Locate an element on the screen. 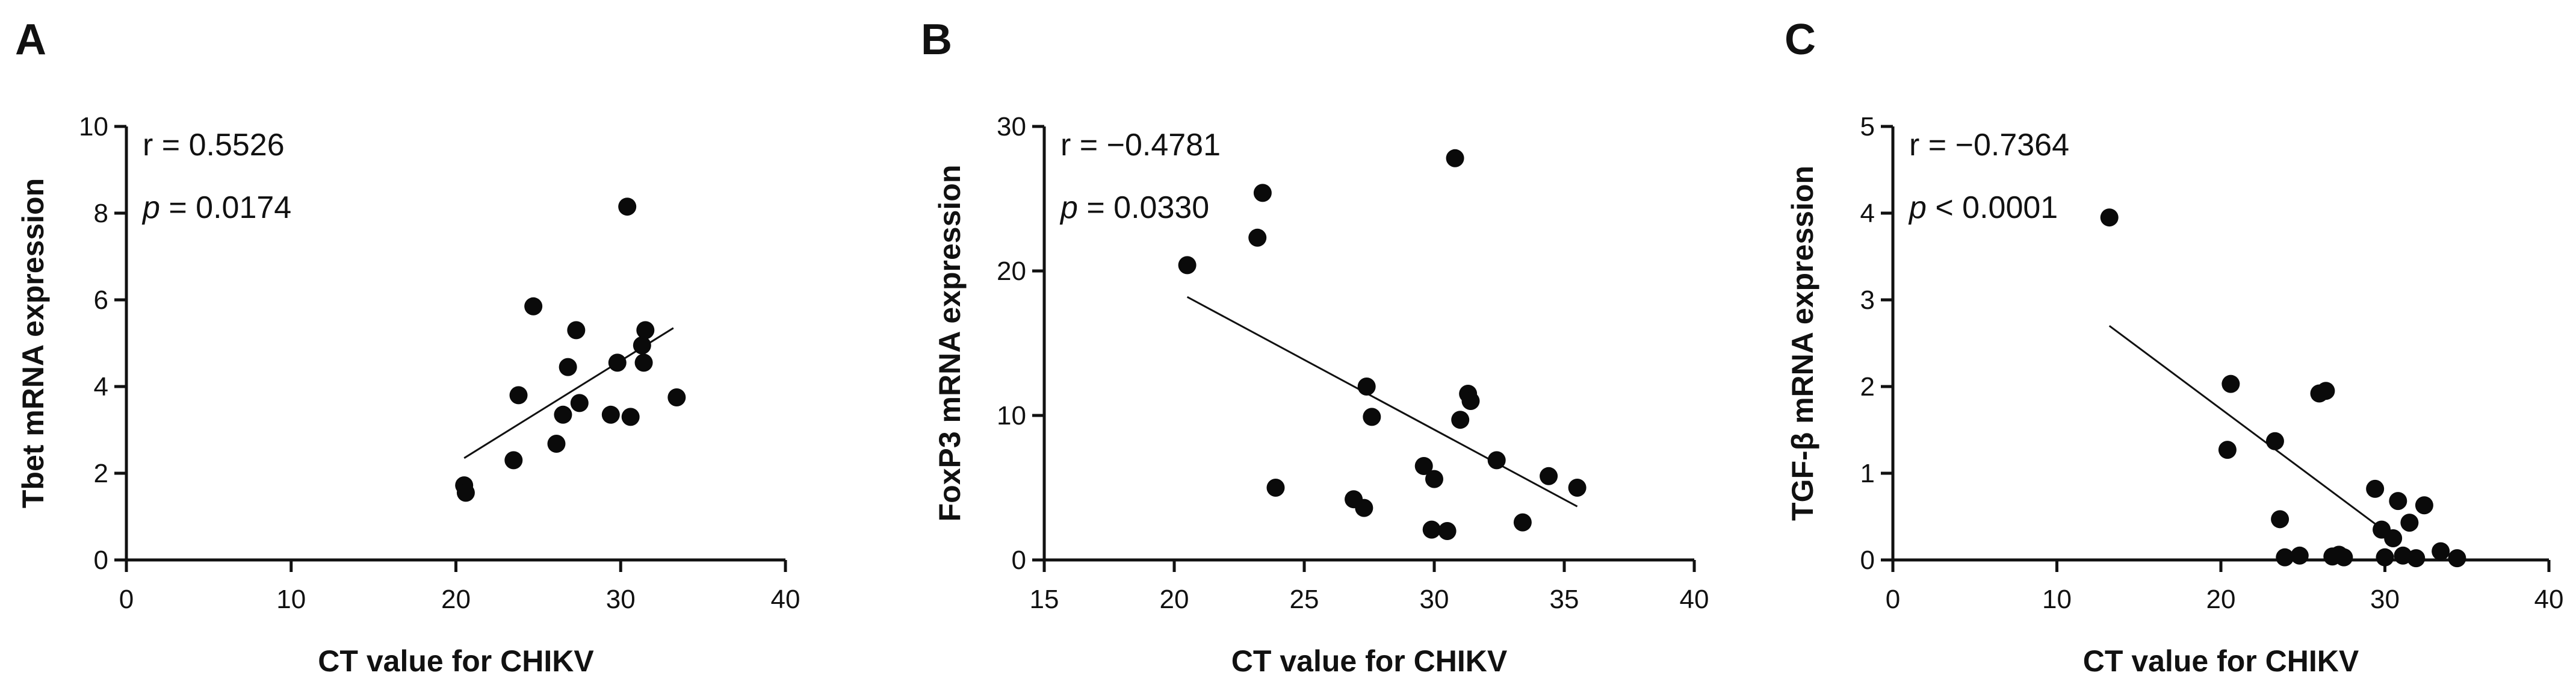 The height and width of the screenshot is (690, 2576). panel-b-x-tick-label: 15 is located at coordinates (1044, 599).